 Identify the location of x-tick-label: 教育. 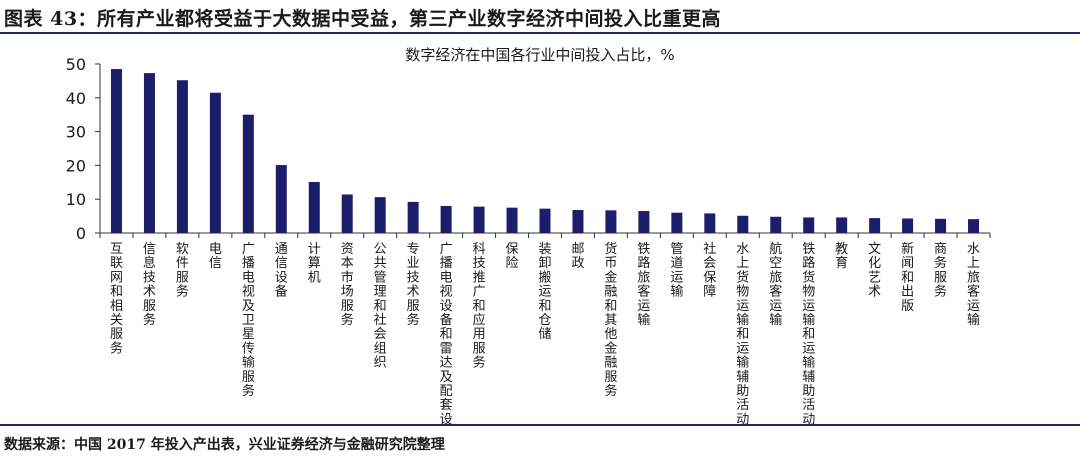
(841, 256).